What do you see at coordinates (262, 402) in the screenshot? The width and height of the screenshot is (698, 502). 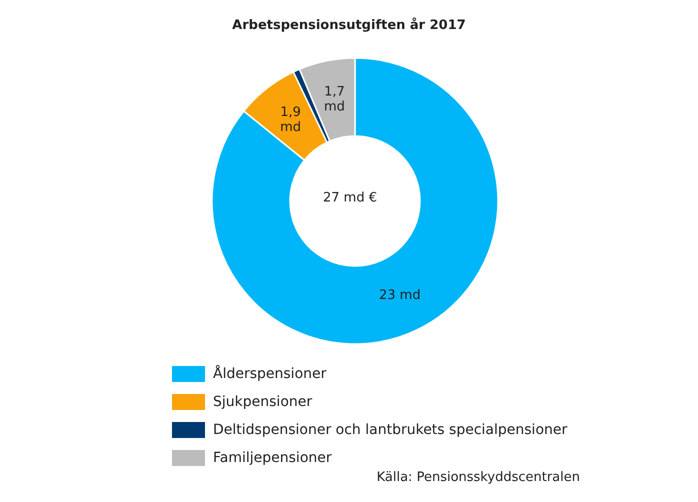 I see `legend-label: Sjukpensioner` at bounding box center [262, 402].